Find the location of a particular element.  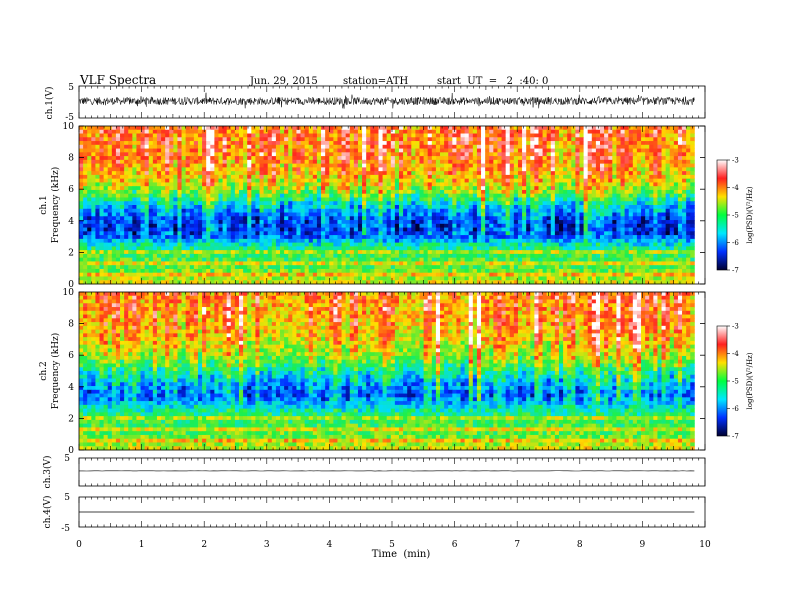

spec2-ytick-4: 4 is located at coordinates (71, 388).